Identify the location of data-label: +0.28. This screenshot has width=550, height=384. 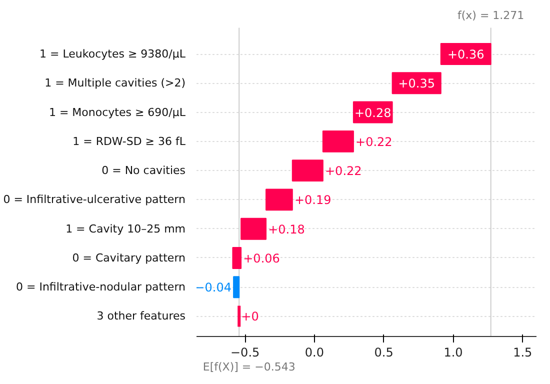
(373, 113).